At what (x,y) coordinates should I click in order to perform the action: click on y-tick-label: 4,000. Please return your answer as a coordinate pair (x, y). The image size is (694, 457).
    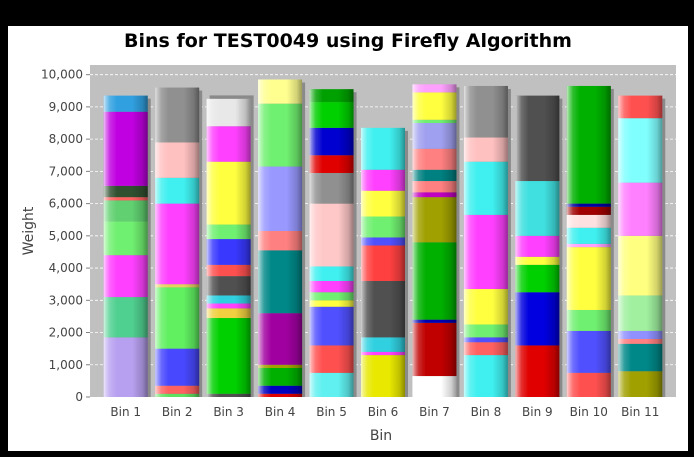
    Looking at the image, I should click on (66, 268).